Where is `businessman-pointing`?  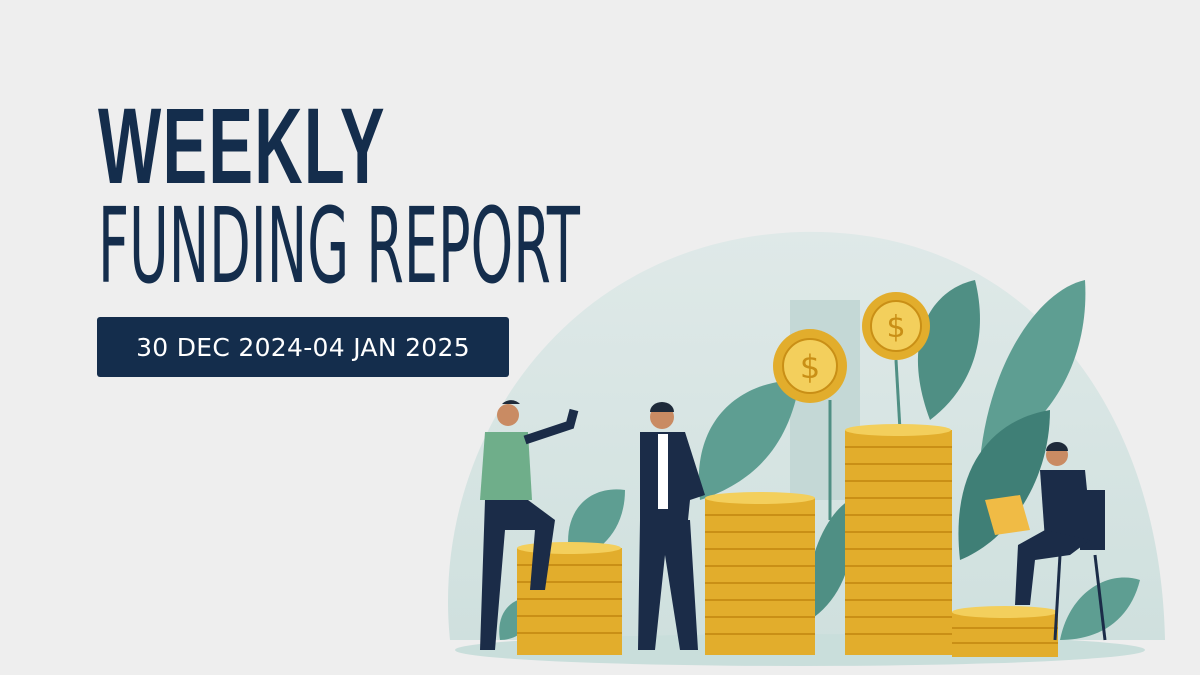
businessman-pointing is located at coordinates (529, 525).